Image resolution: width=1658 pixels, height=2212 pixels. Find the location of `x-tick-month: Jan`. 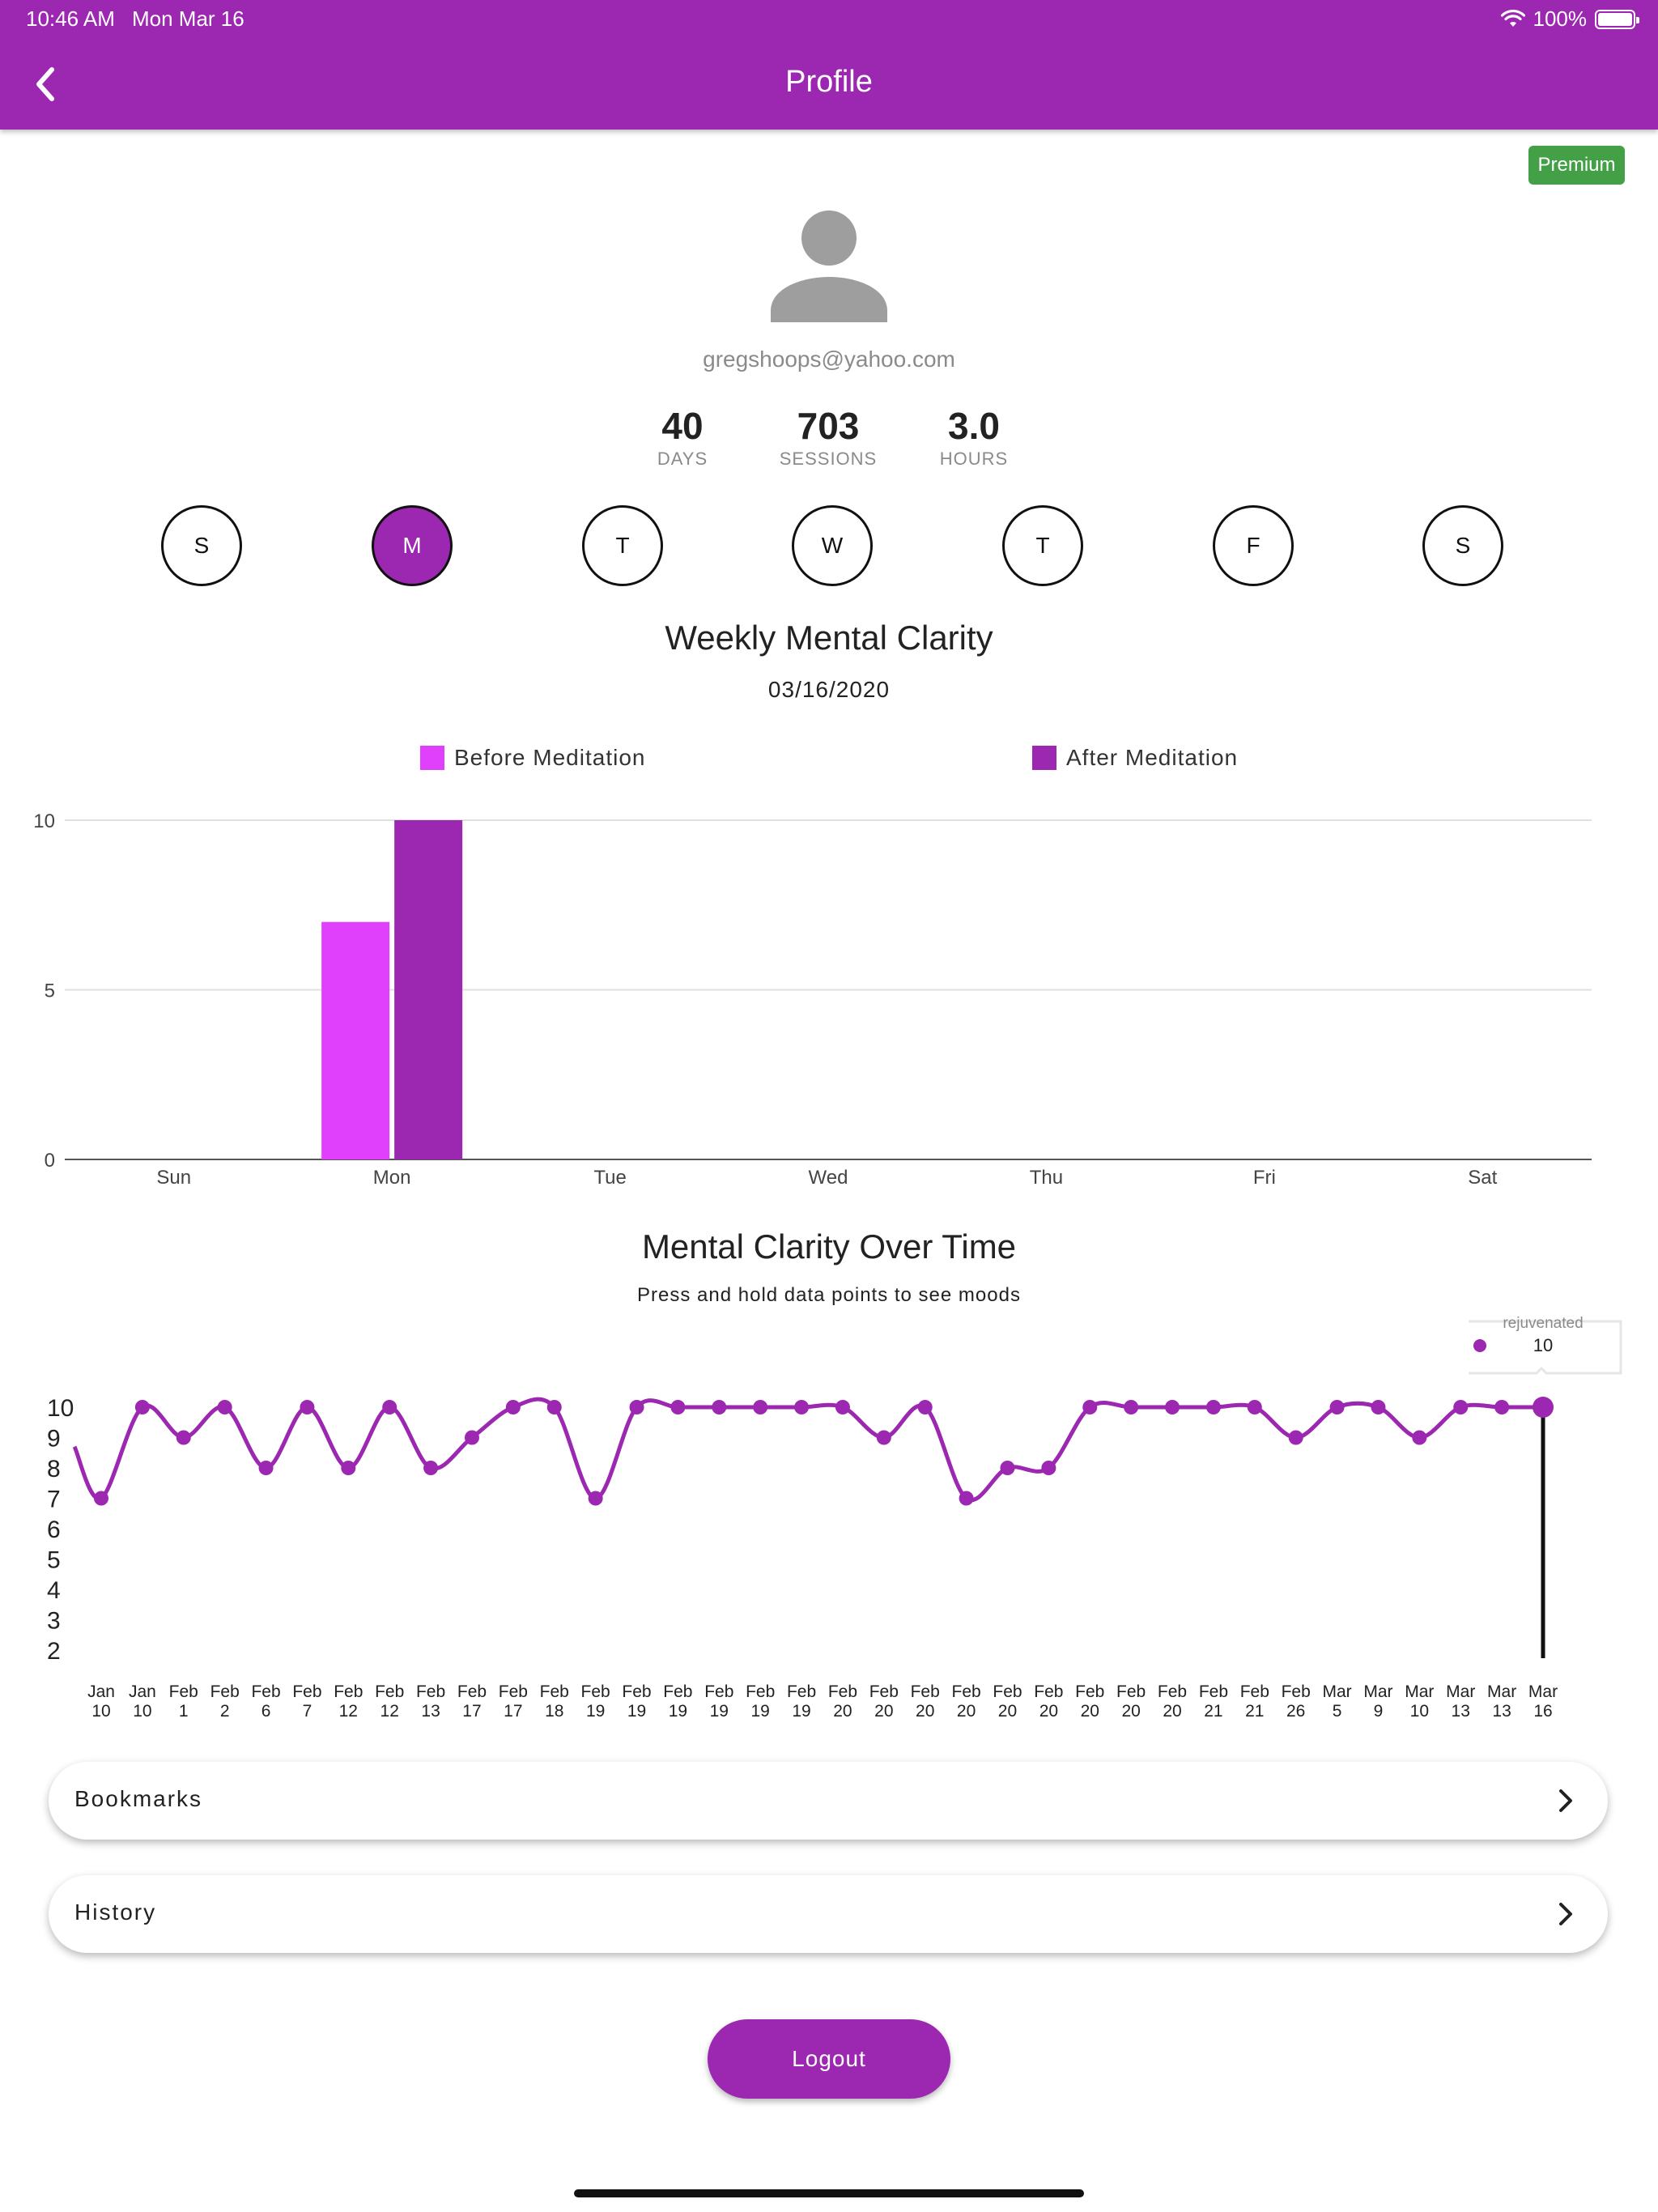

x-tick-month: Jan is located at coordinates (142, 1692).